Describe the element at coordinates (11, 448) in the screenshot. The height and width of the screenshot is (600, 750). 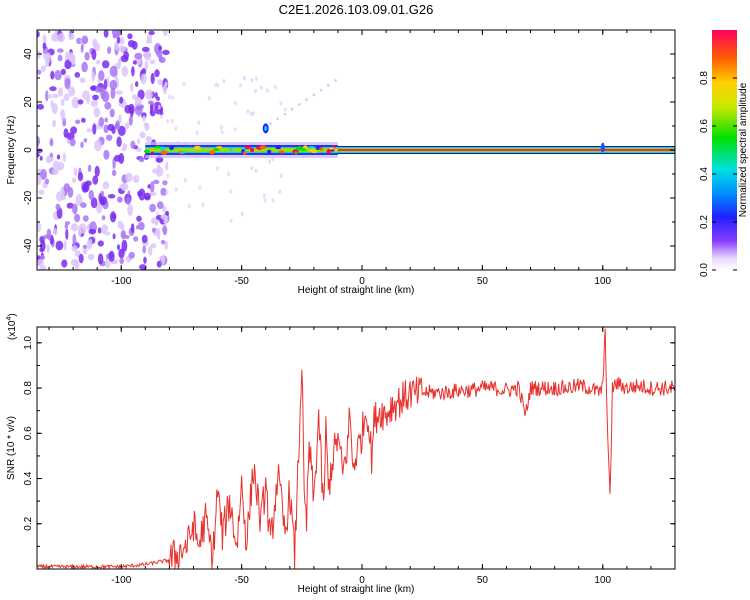
I see `snr-y-label: SNR (10 * v/v)` at that location.